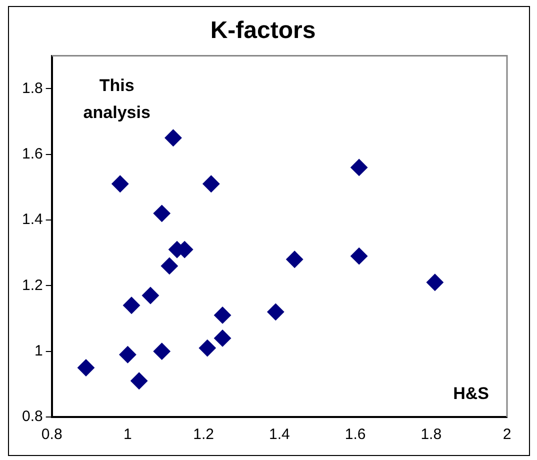 The width and height of the screenshot is (537, 460). I want to click on x-axis-title: H&S, so click(471, 393).